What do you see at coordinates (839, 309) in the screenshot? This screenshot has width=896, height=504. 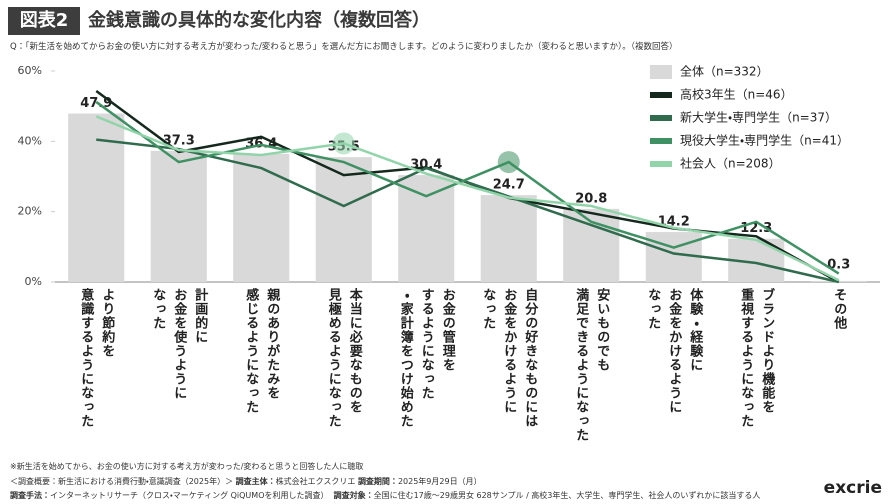 I see `x-tick-label: その他` at bounding box center [839, 309].